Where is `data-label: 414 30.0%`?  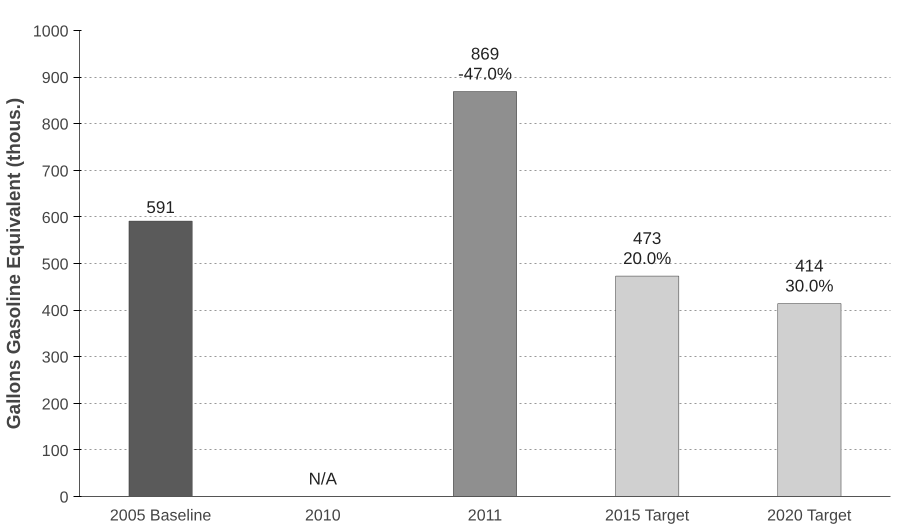
data-label: 414 30.0% is located at coordinates (809, 276).